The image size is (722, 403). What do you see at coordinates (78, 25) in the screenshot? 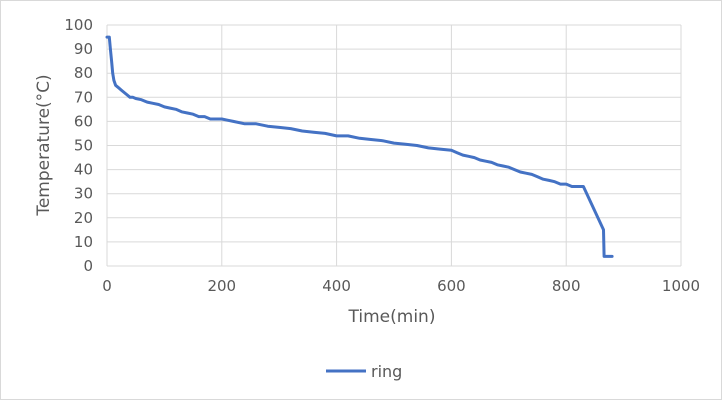
I see `y-tick-label: 100` at bounding box center [78, 25].